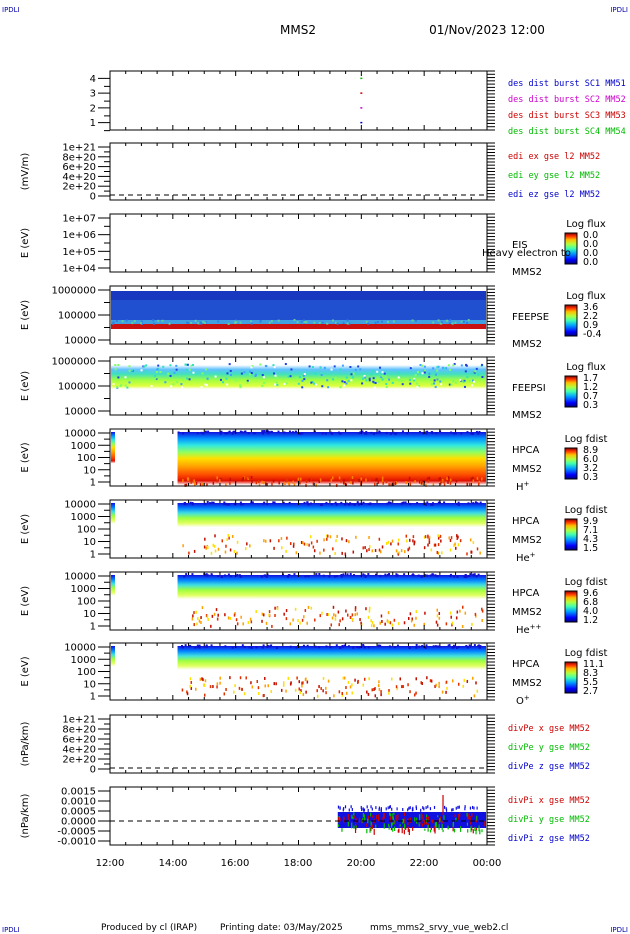 This screenshot has width=630, height=934. Describe the element at coordinates (590, 450) in the screenshot. I see `colorbar-tick-label: 8.9` at that location.